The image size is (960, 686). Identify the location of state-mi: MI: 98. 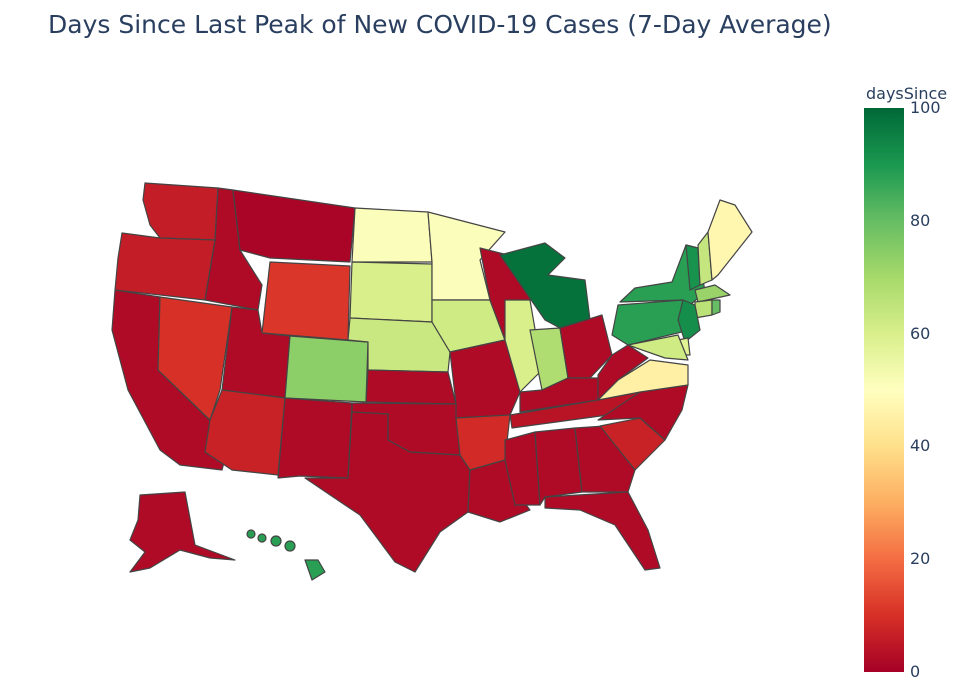
(545, 285).